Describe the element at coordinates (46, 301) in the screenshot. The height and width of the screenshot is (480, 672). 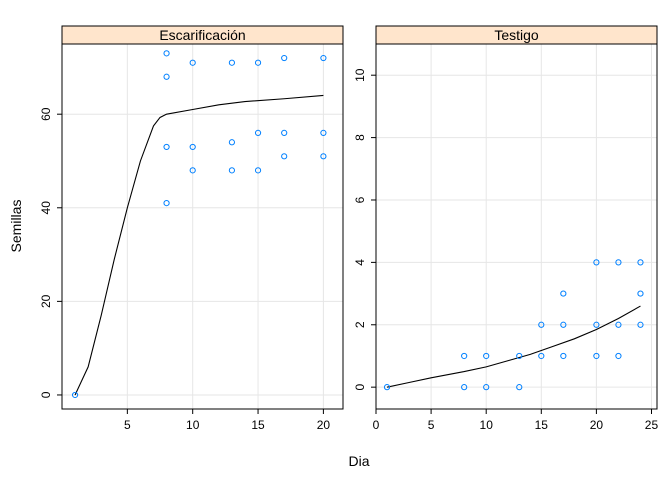
I see `y-tick-label: 20` at that location.